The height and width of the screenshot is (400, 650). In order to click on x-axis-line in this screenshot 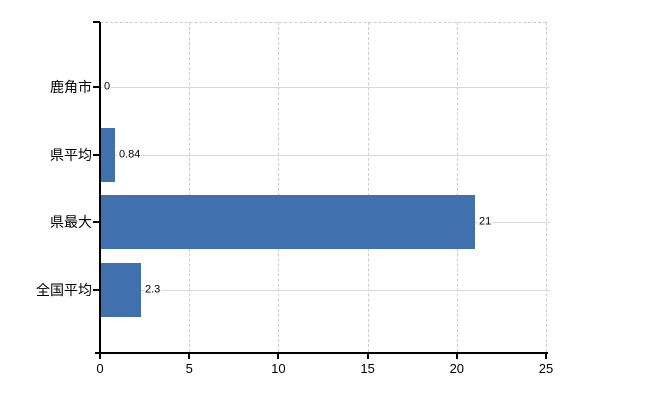, I will do `click(321, 353)`.